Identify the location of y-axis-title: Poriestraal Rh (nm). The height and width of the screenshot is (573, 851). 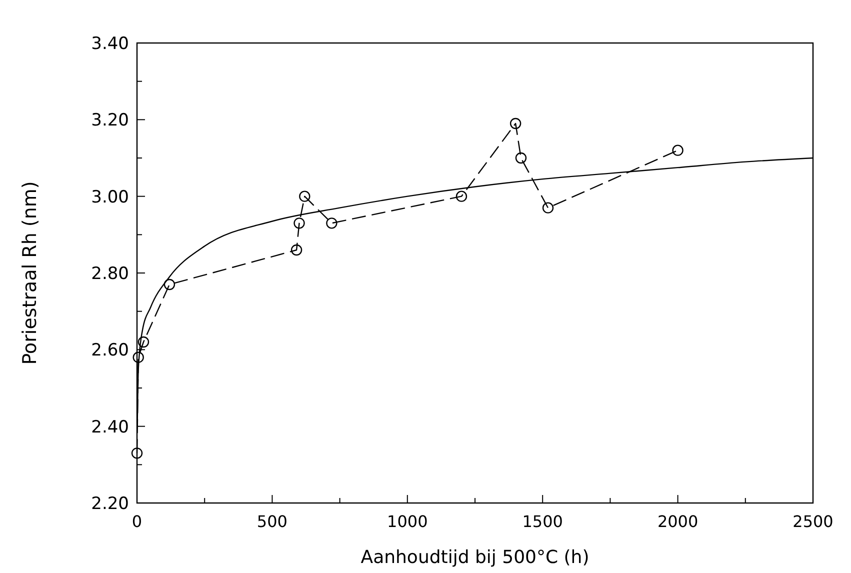
(30, 273).